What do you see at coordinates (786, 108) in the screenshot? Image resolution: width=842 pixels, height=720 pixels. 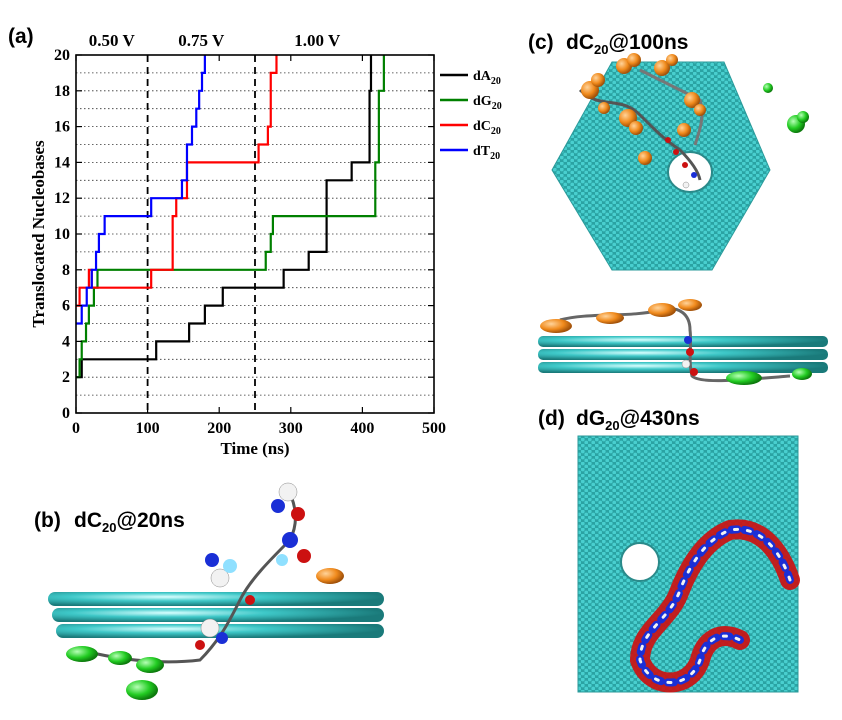 I see `green-nucleobase-c` at bounding box center [786, 108].